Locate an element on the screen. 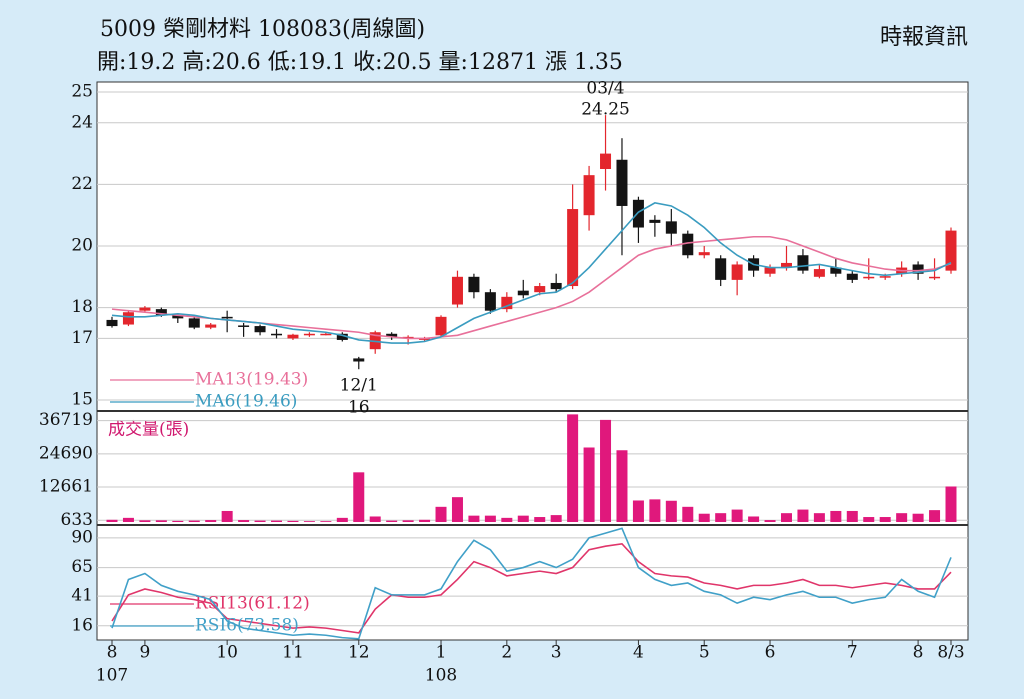 The width and height of the screenshot is (1024, 699). x-tick-label: 9 is located at coordinates (144, 653).